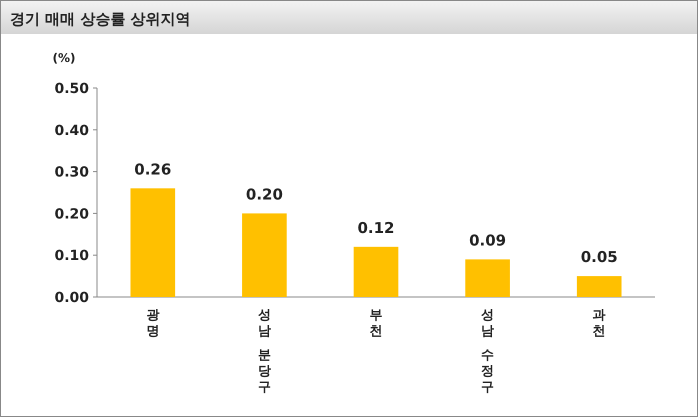 This screenshot has height=417, width=698. I want to click on x-tick-label: 성남 수정구, so click(487, 351).